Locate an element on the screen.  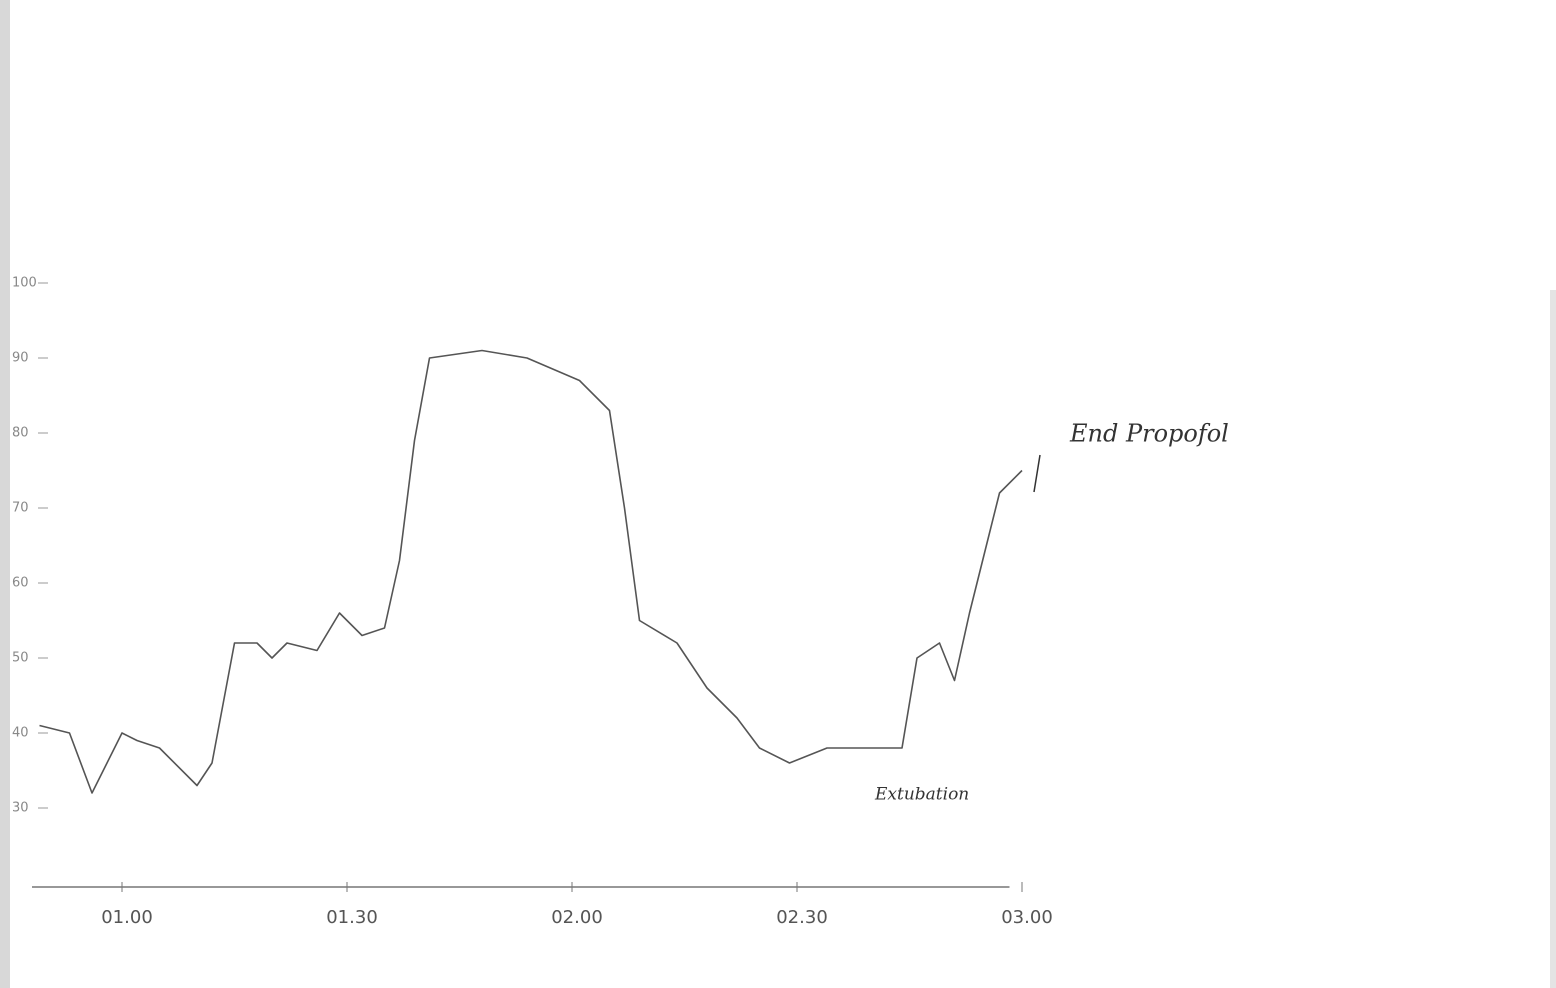
y-tick-label: 60 is located at coordinates (20, 583).